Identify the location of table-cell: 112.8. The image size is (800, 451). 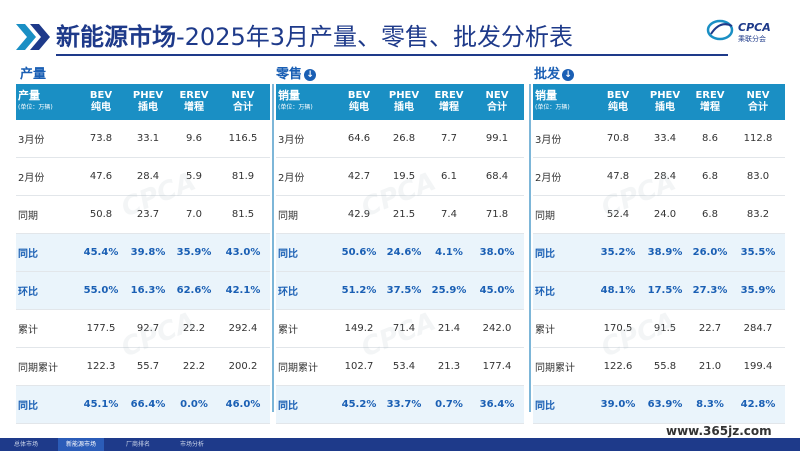
(758, 139).